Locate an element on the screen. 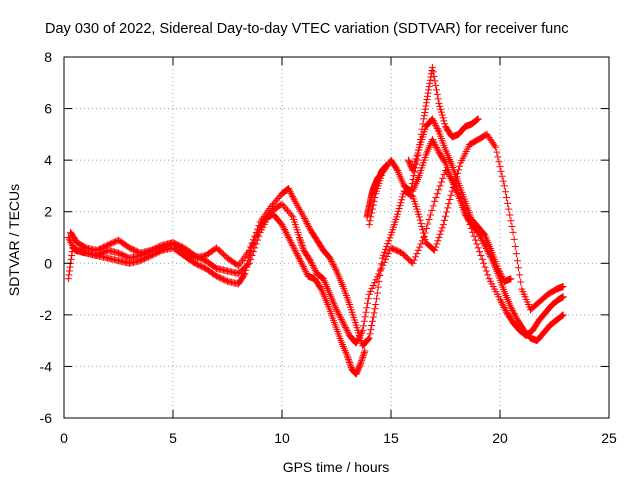  x-tick-label: 5 is located at coordinates (173, 438).